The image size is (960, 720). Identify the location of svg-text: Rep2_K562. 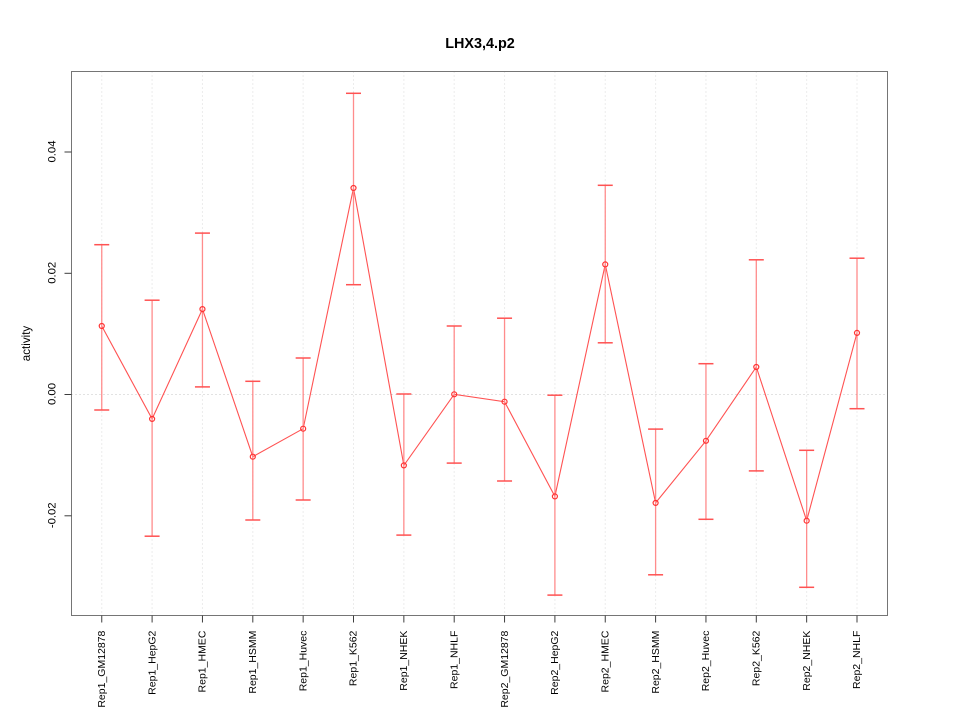
(757, 658).